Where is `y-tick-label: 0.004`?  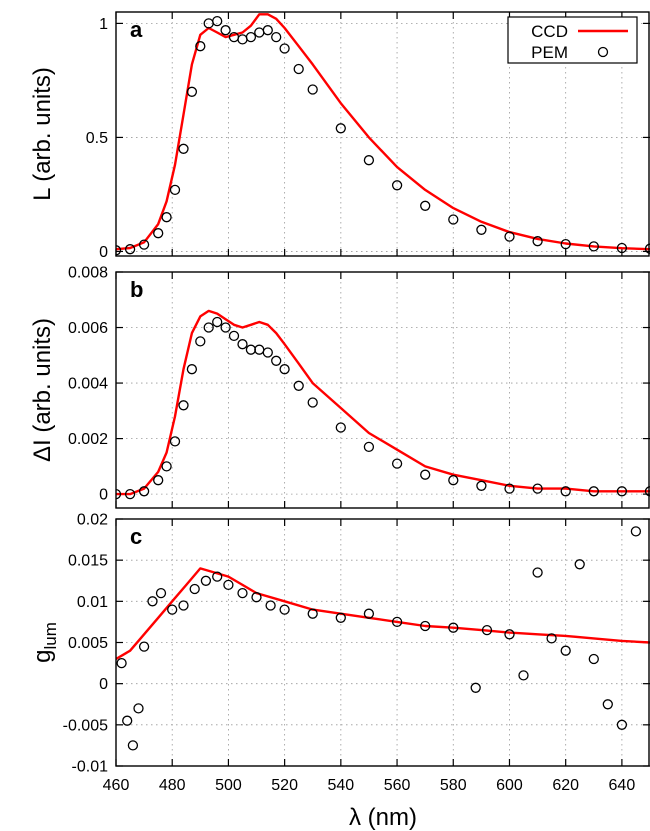
y-tick-label: 0.004 is located at coordinates (88, 384).